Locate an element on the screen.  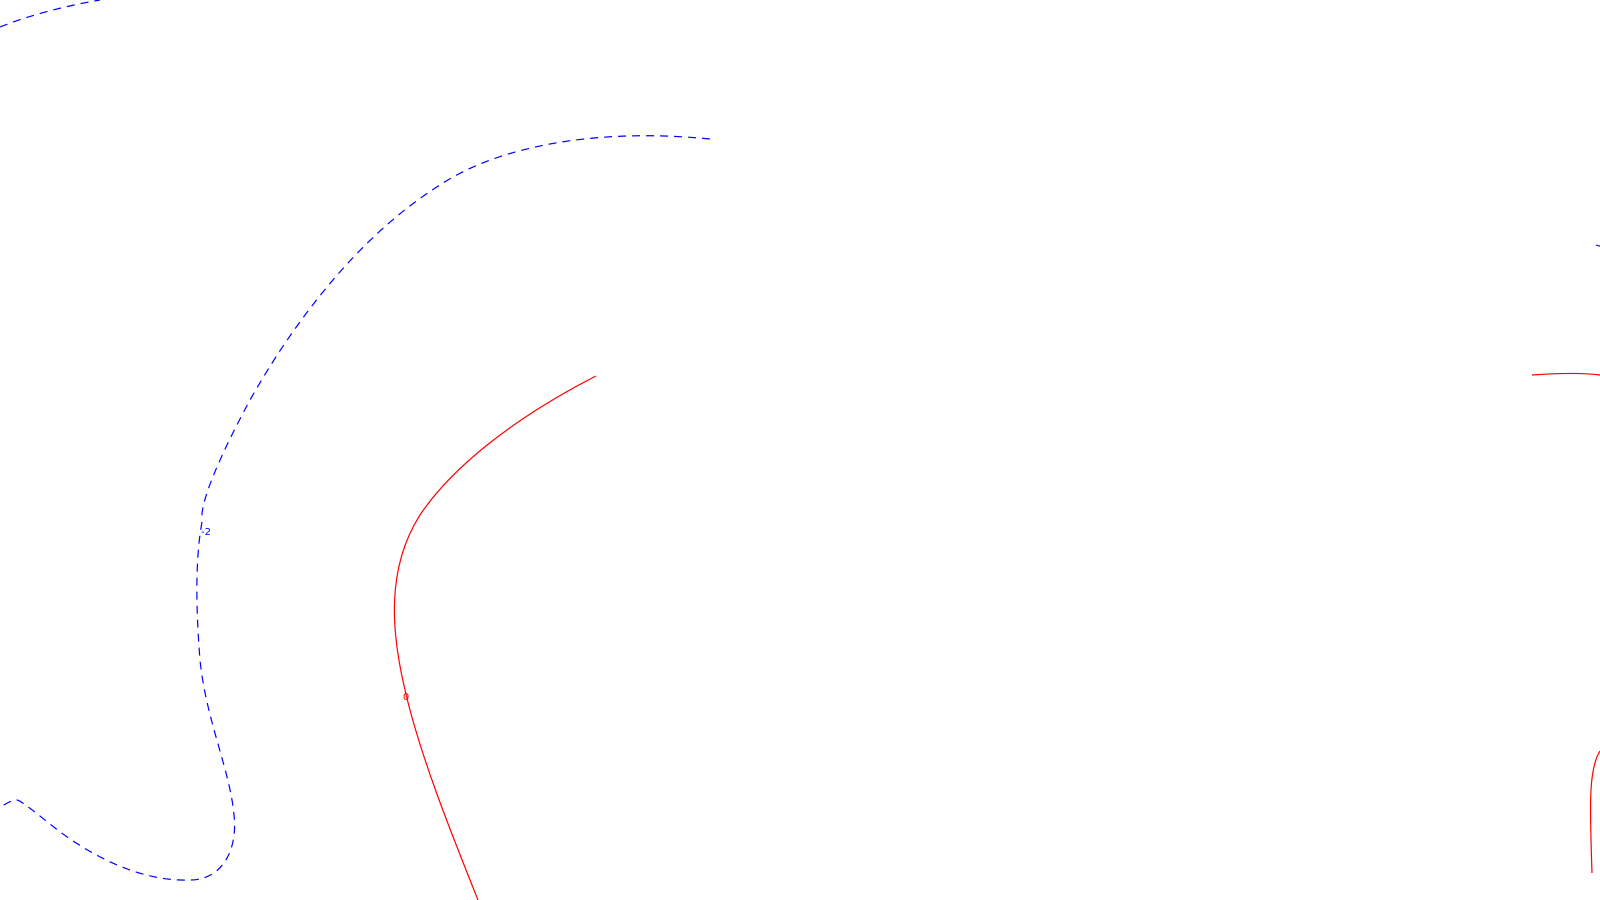
contour-right-bottom-solid is located at coordinates (1594, 812).